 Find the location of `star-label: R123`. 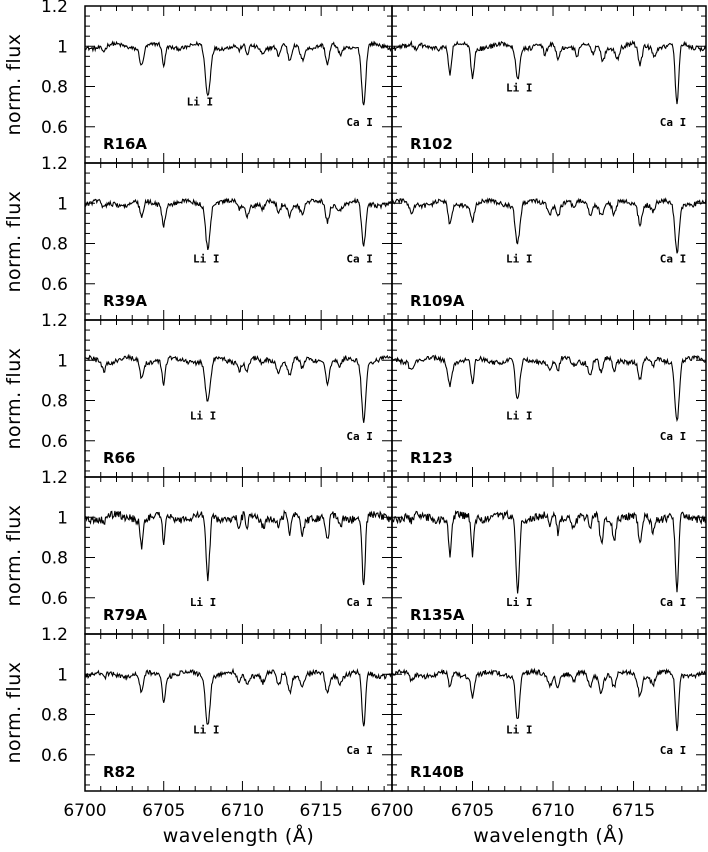

star-label: R123 is located at coordinates (431, 458).